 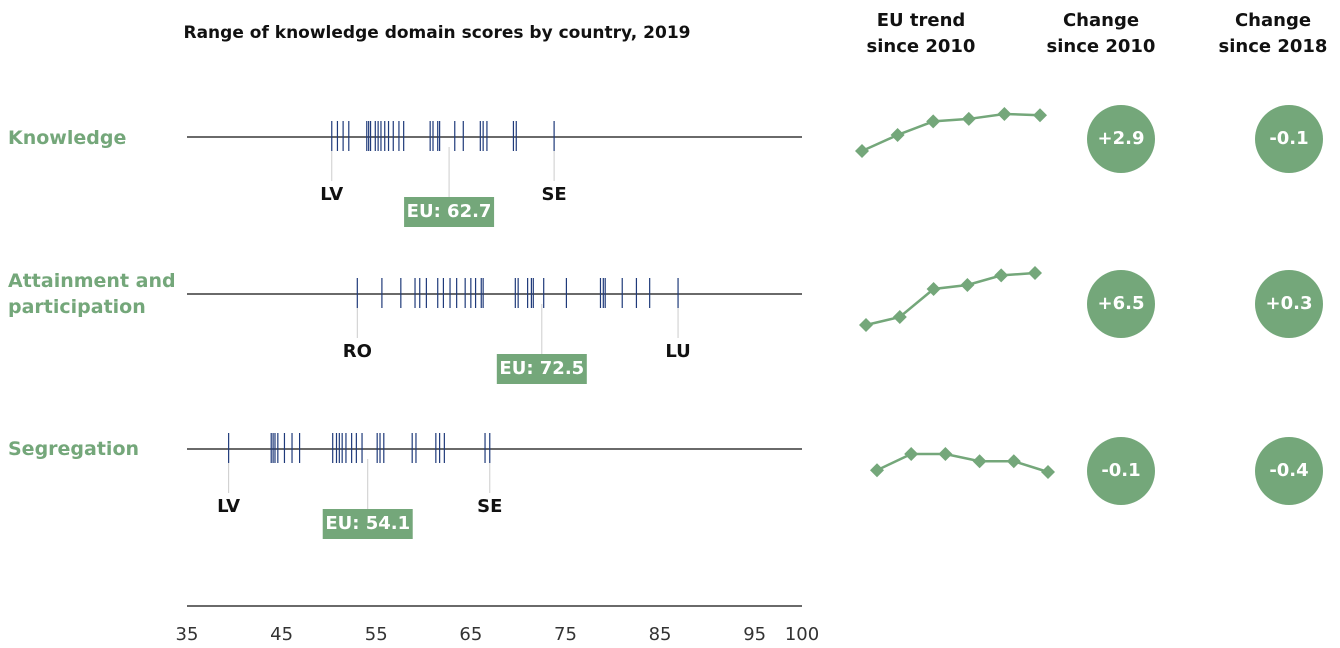 I want to click on row-label: Knowledge, so click(x=67, y=138).